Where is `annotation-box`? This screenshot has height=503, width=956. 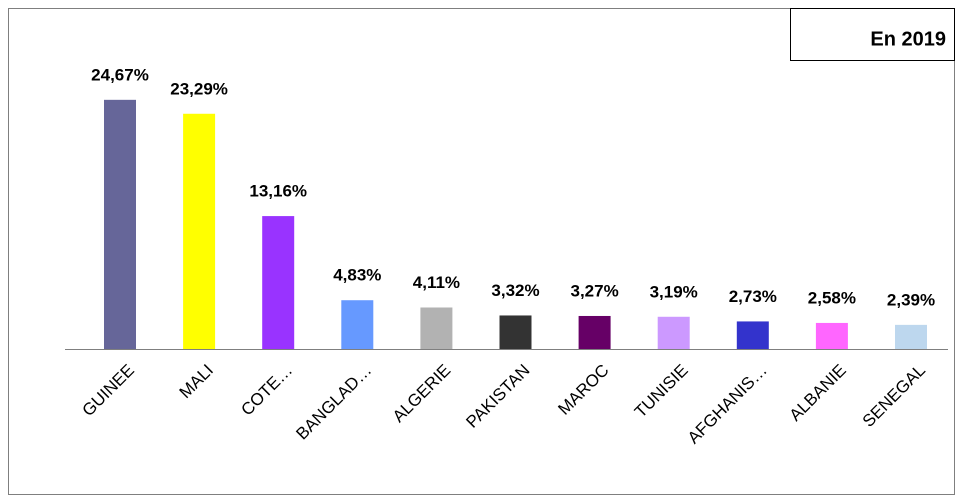
annotation-box is located at coordinates (872, 34).